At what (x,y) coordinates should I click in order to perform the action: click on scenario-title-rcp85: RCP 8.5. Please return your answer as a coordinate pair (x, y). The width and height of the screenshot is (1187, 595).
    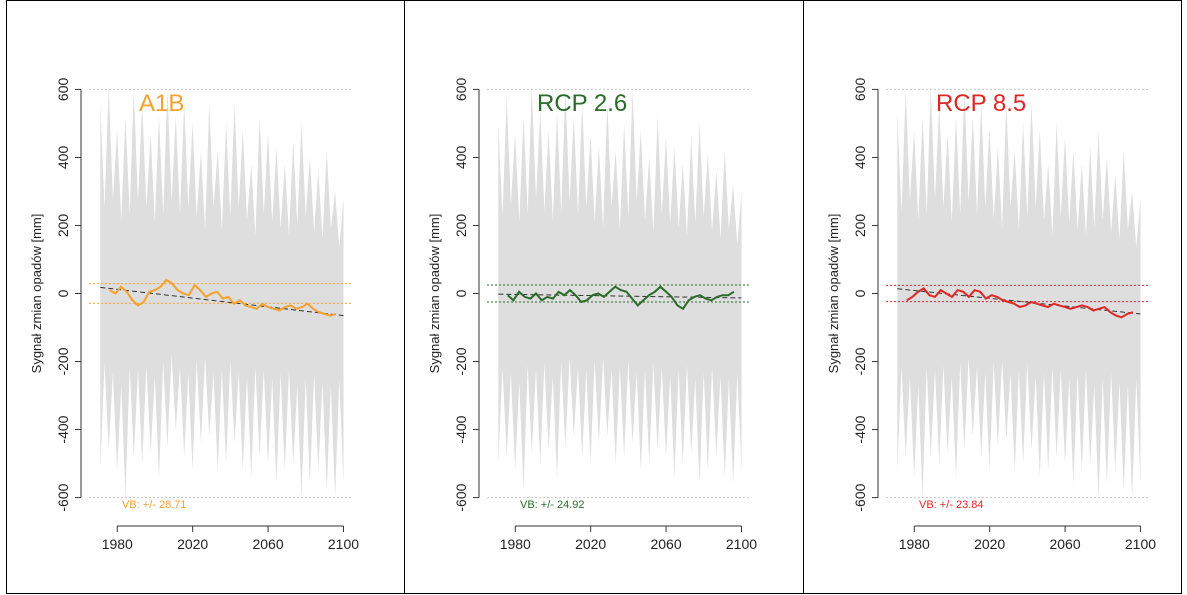
    Looking at the image, I should click on (981, 103).